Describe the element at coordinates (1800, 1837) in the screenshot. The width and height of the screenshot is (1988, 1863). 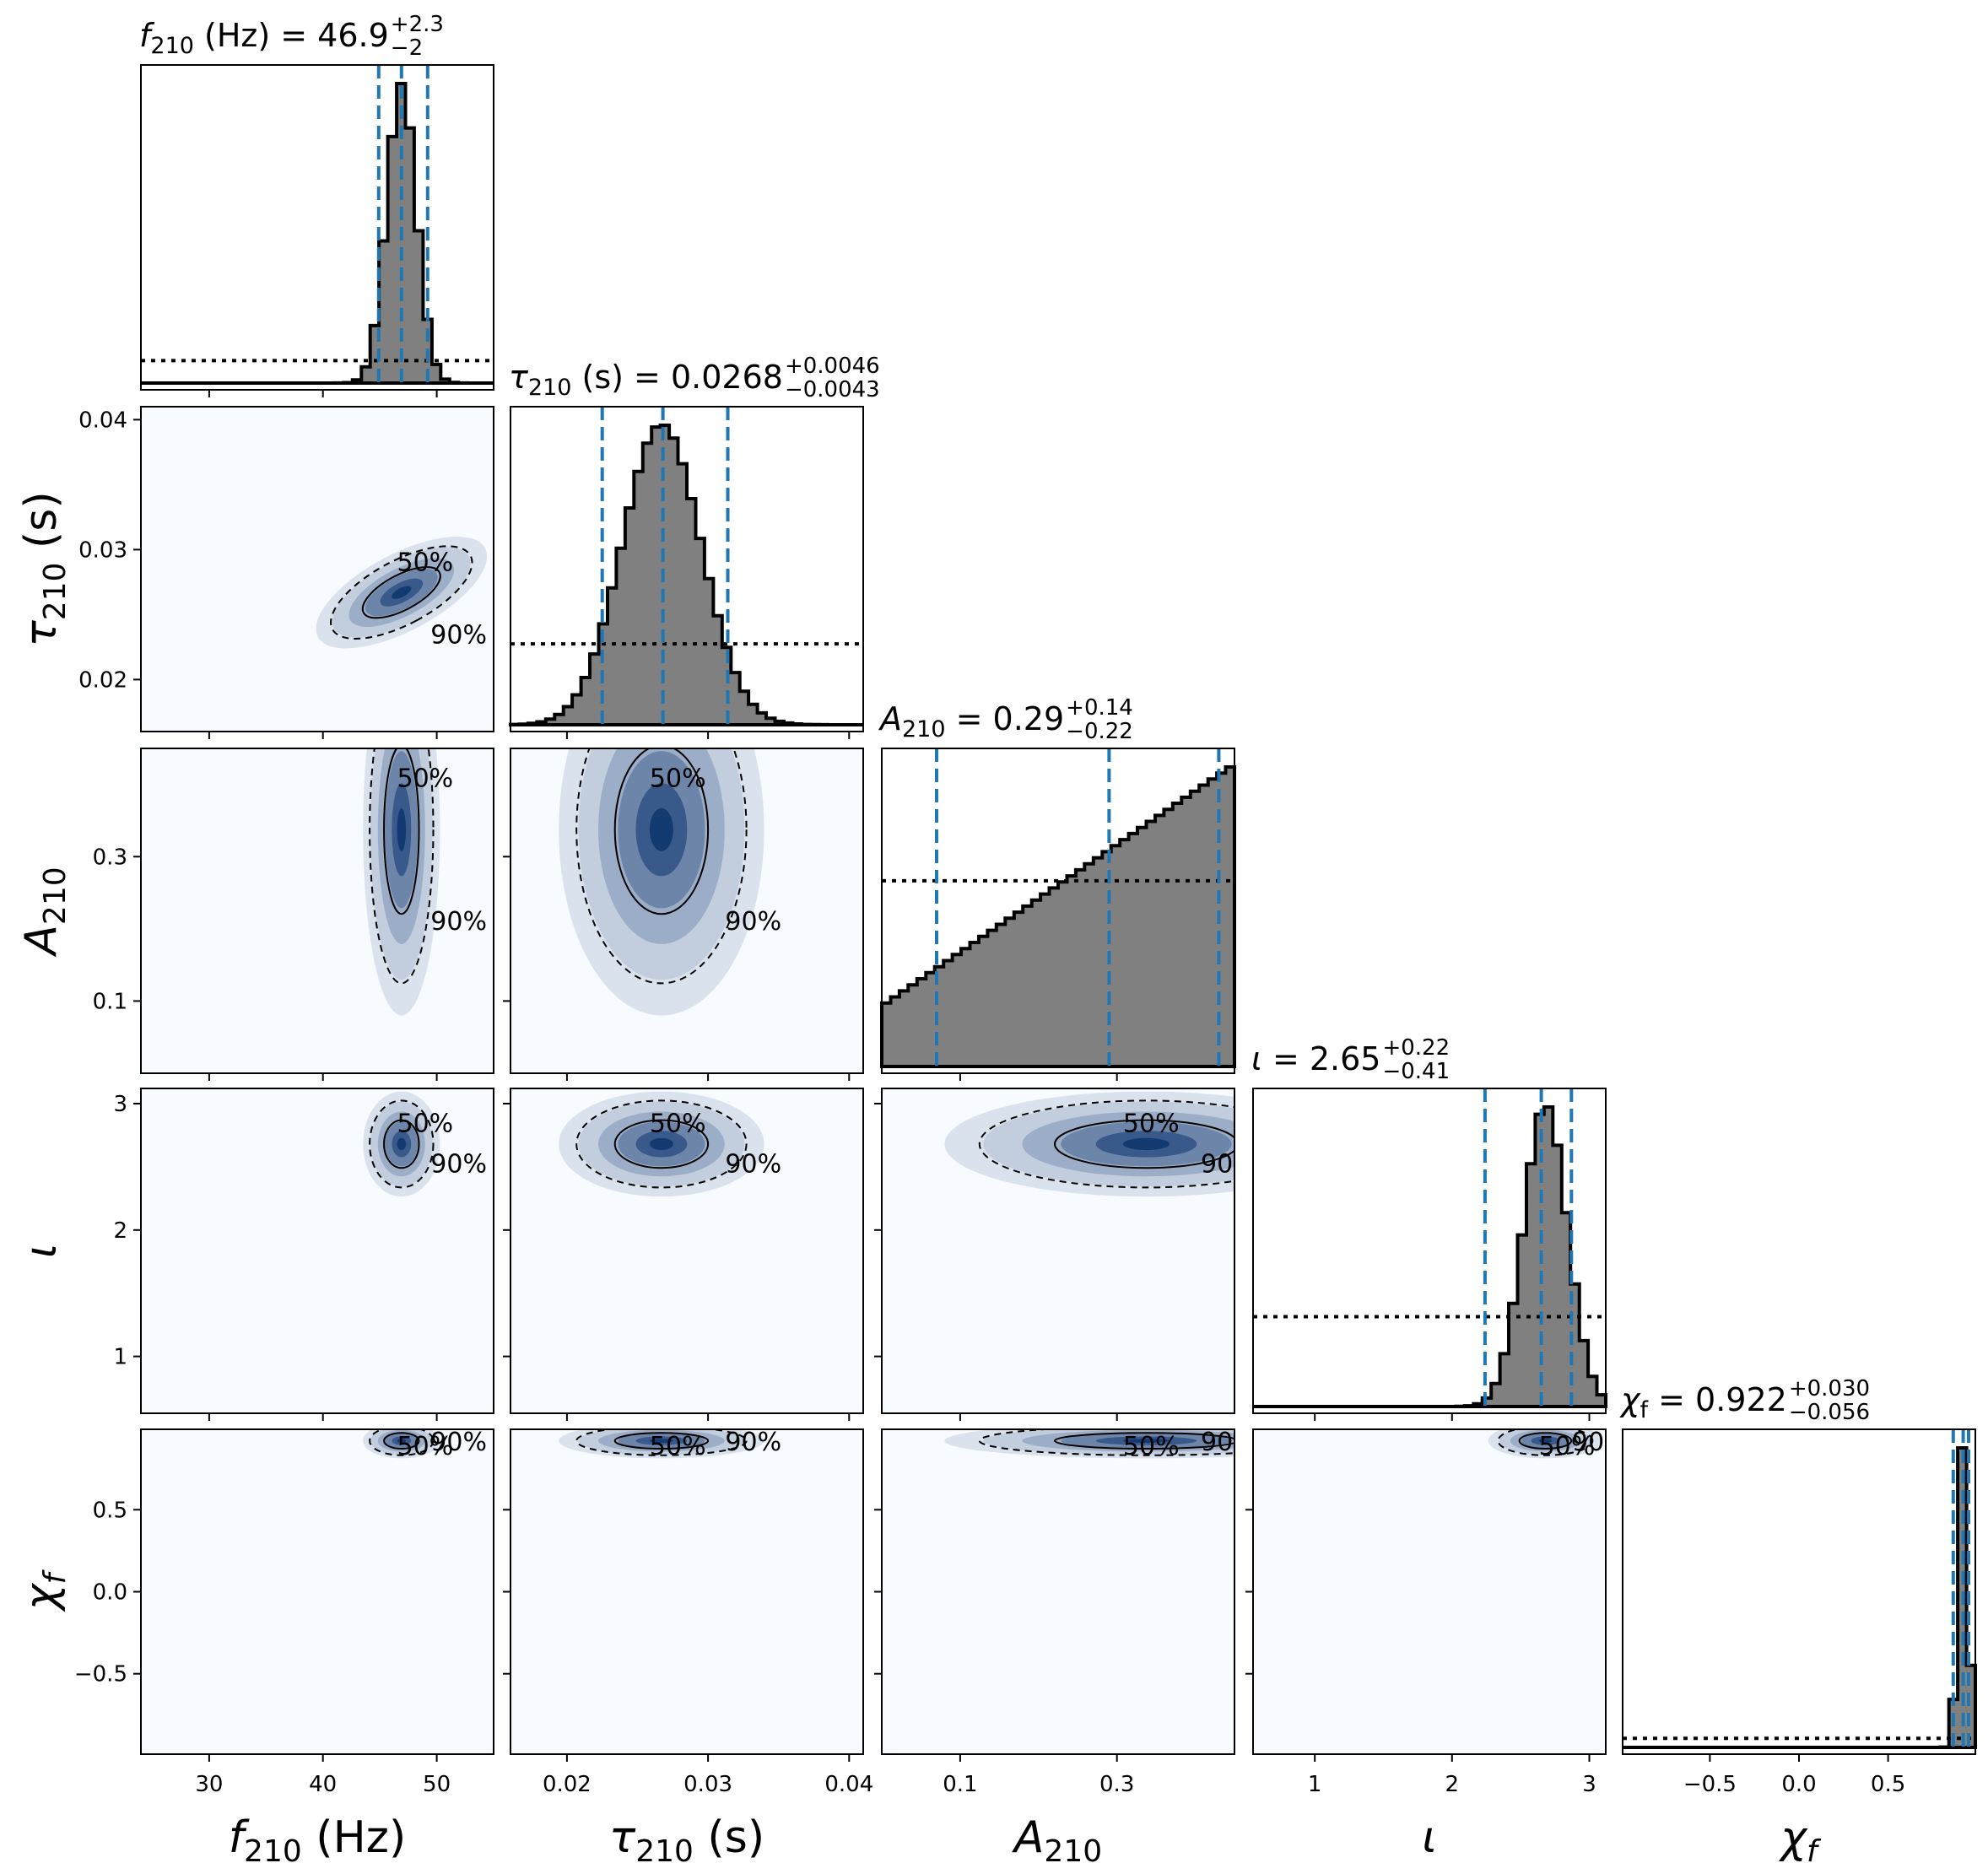
I see `x-axis-label-chif: χf` at that location.